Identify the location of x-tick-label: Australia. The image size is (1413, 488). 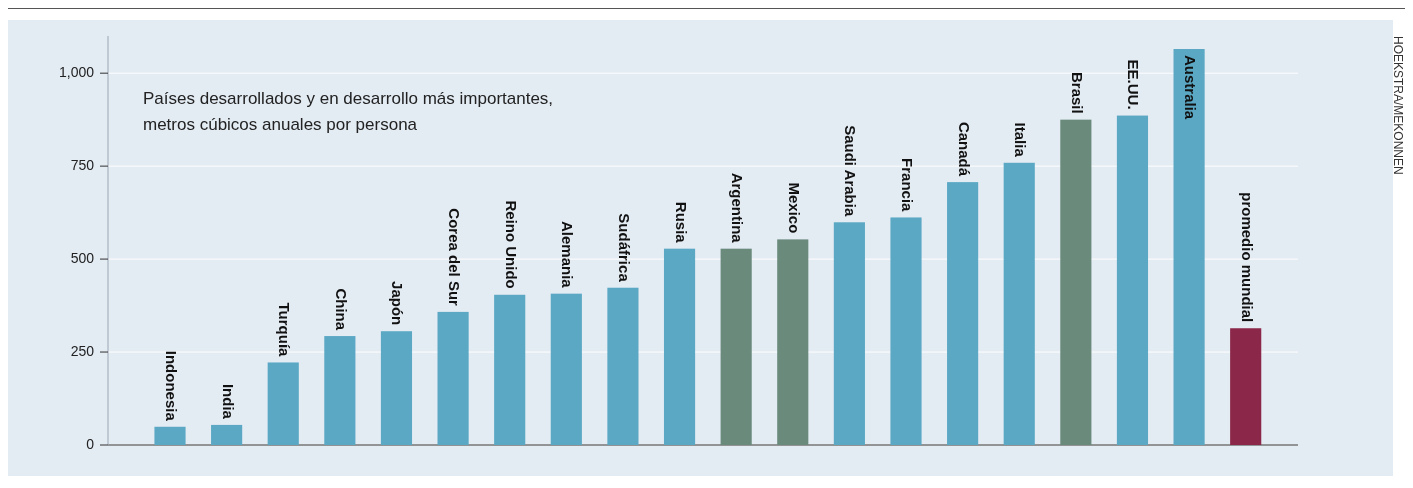
(1191, 87).